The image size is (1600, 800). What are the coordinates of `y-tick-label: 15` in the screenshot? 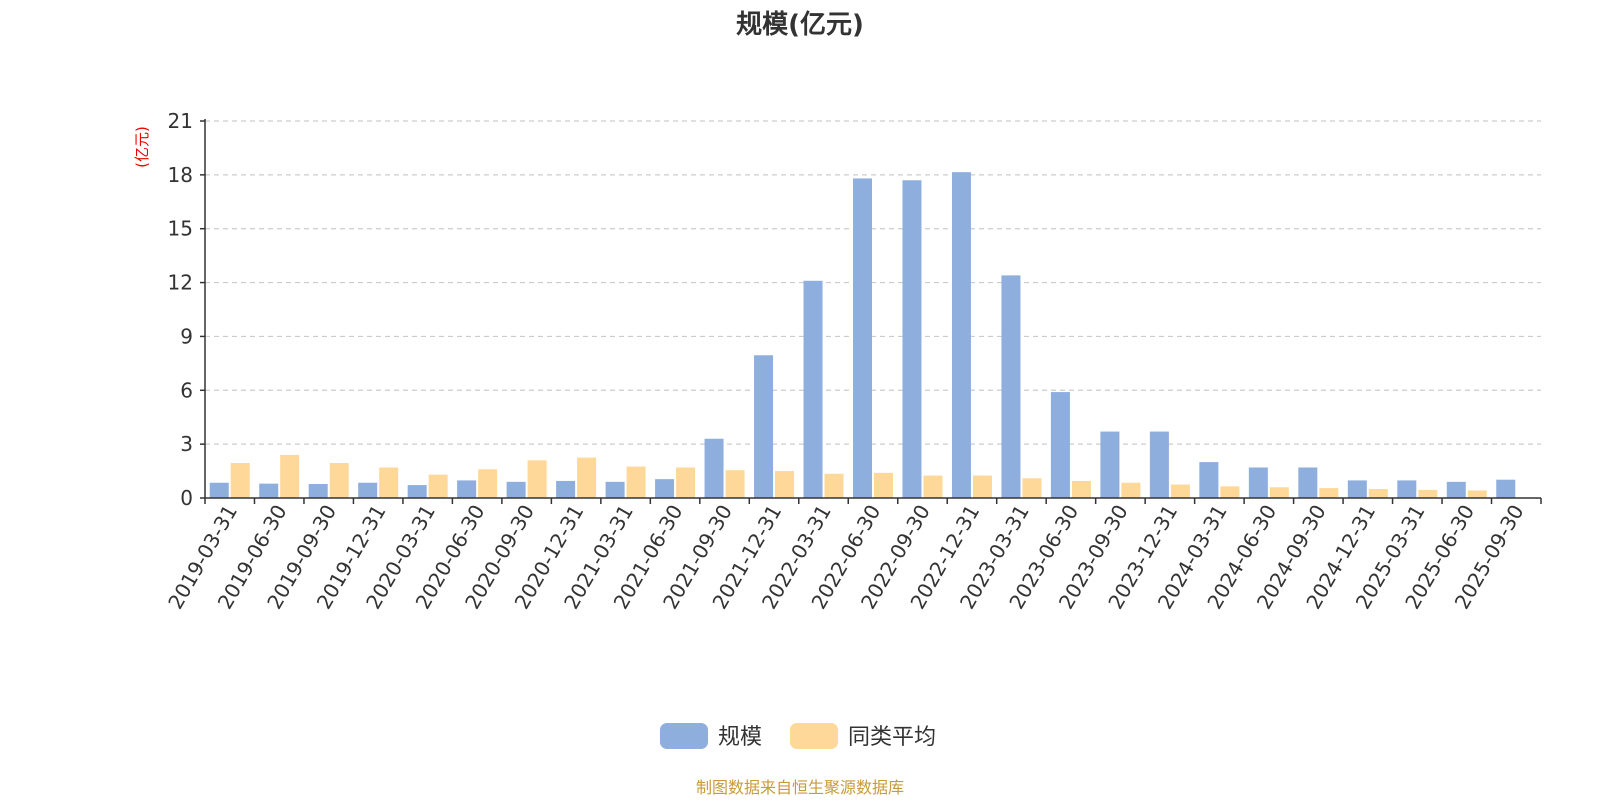 It's located at (180, 229).